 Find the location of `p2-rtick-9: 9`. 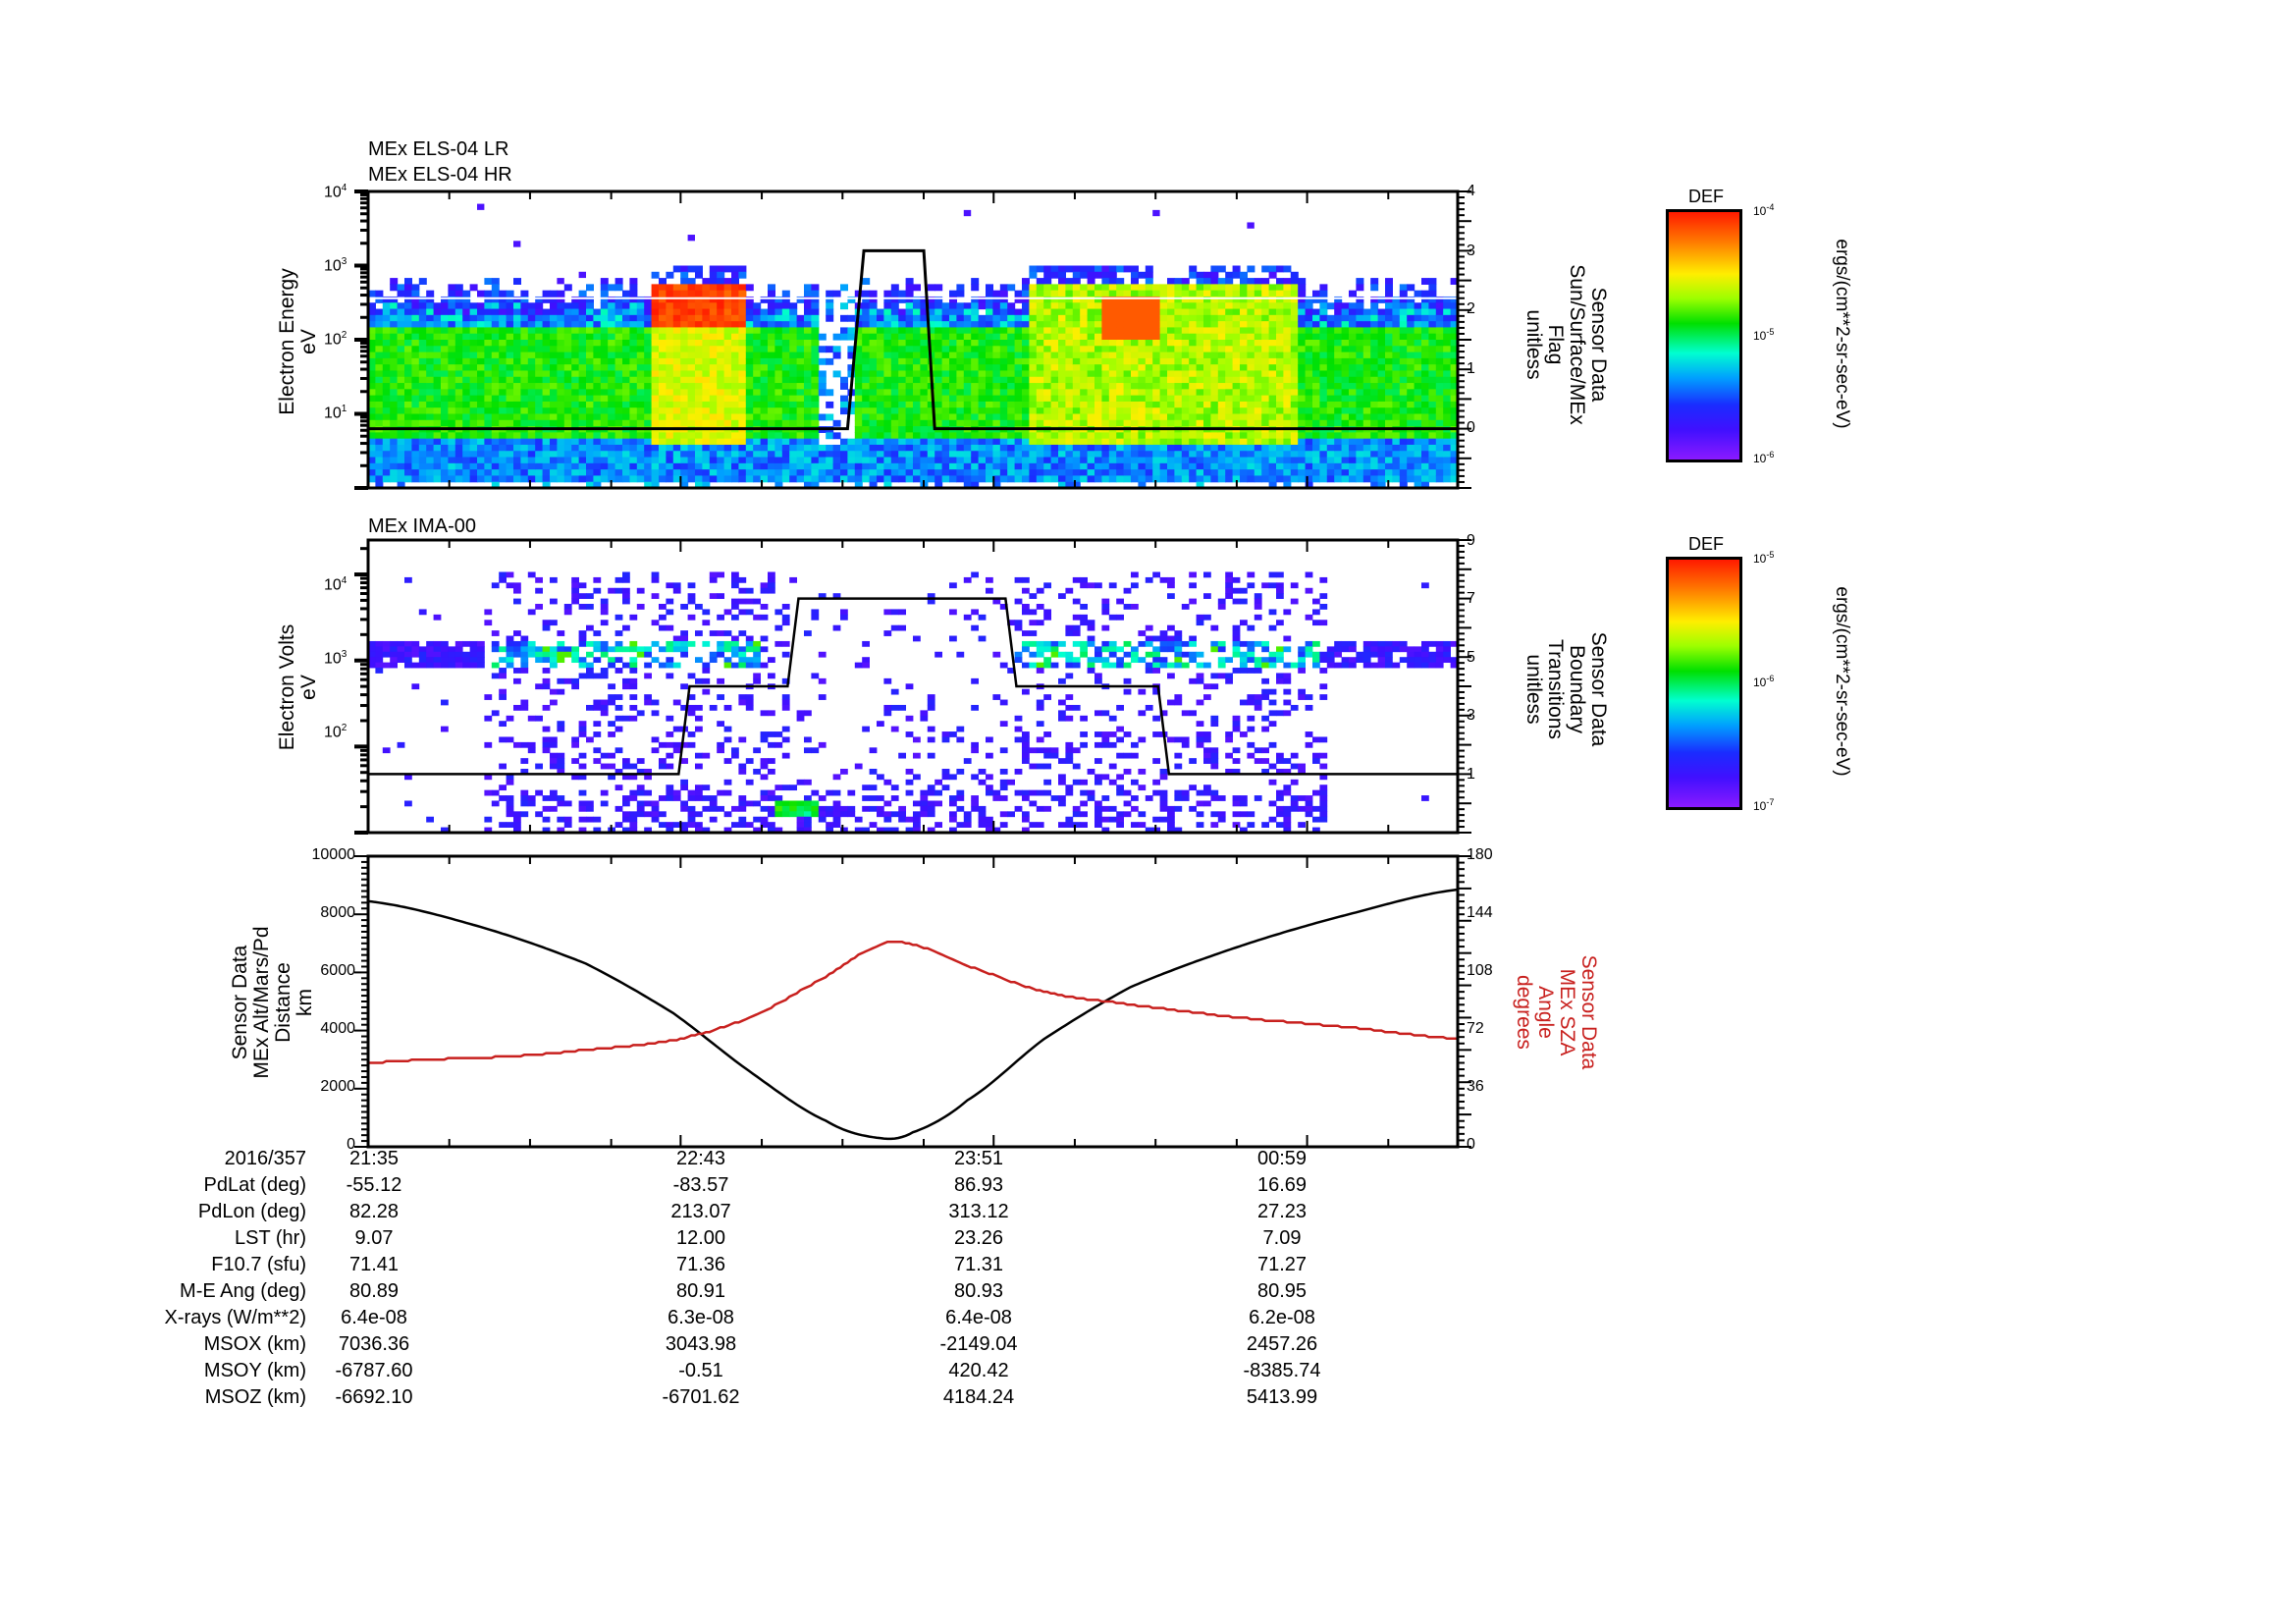

p2-rtick-9: 9 is located at coordinates (1471, 541).